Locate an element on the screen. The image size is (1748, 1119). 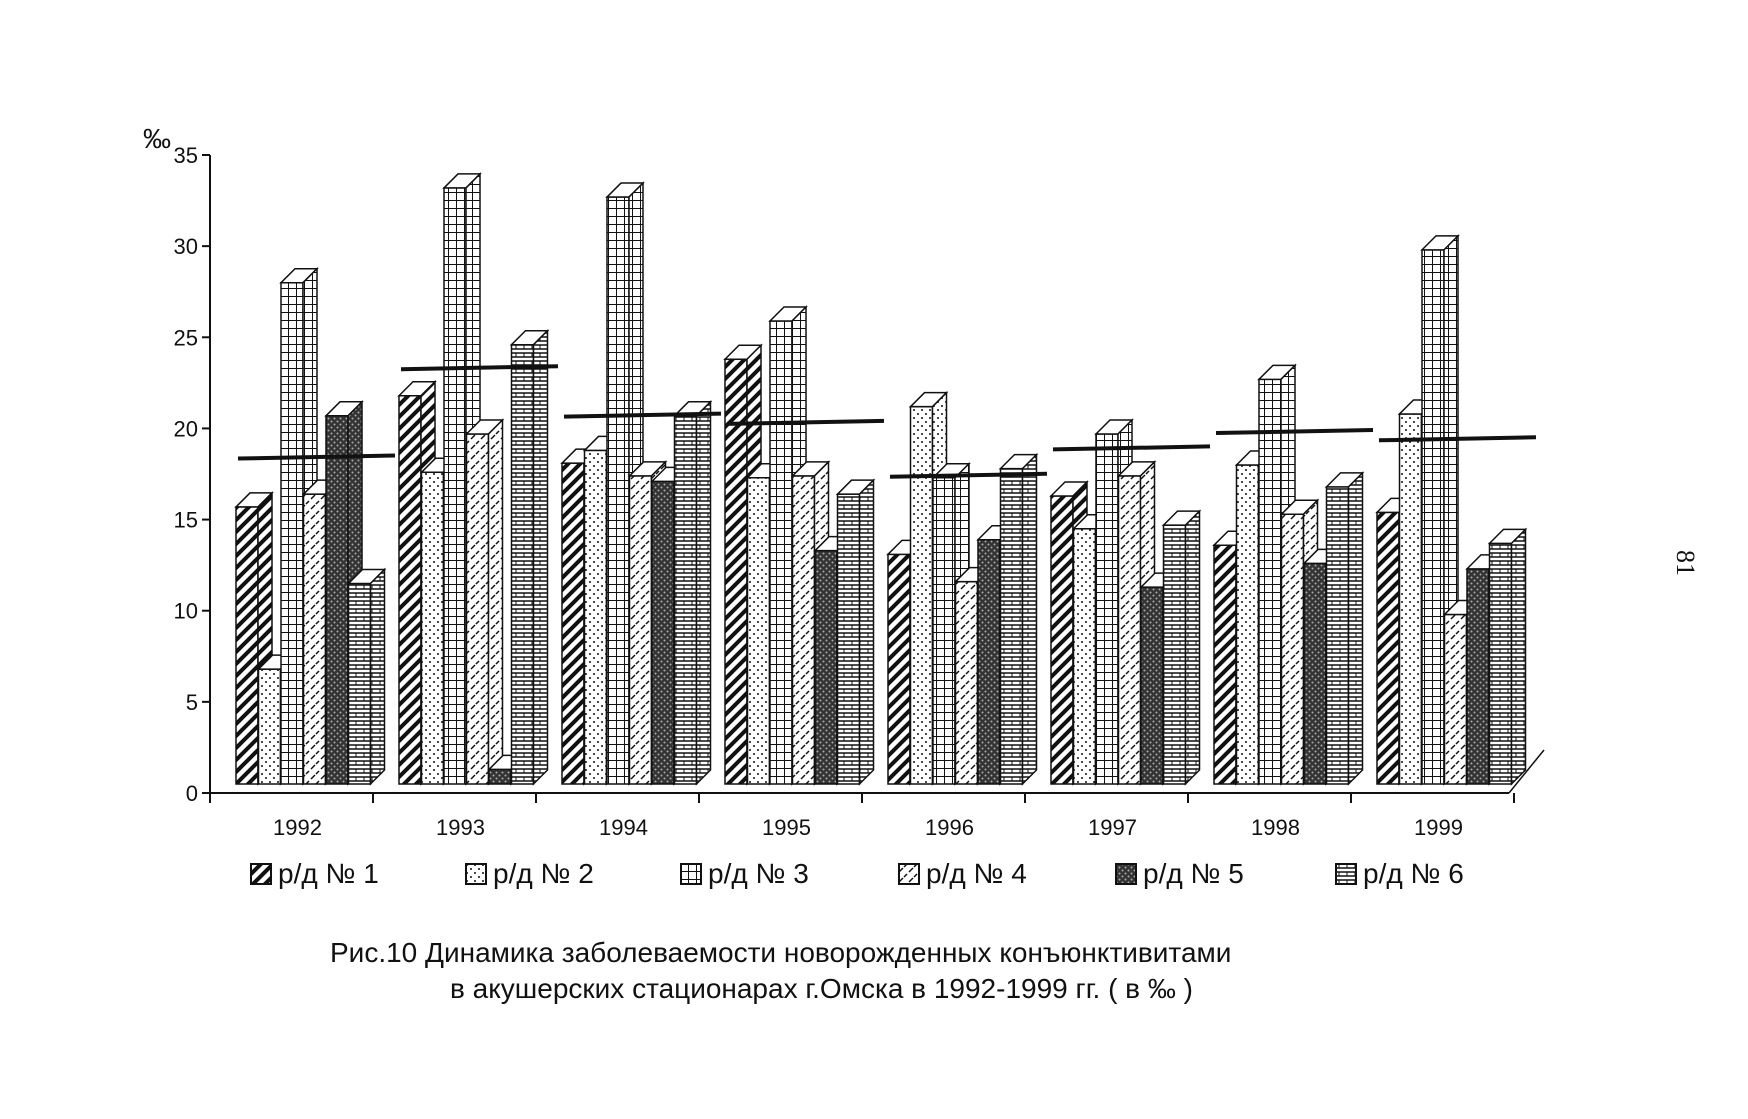
average-line-1999 is located at coordinates (1457, 439).